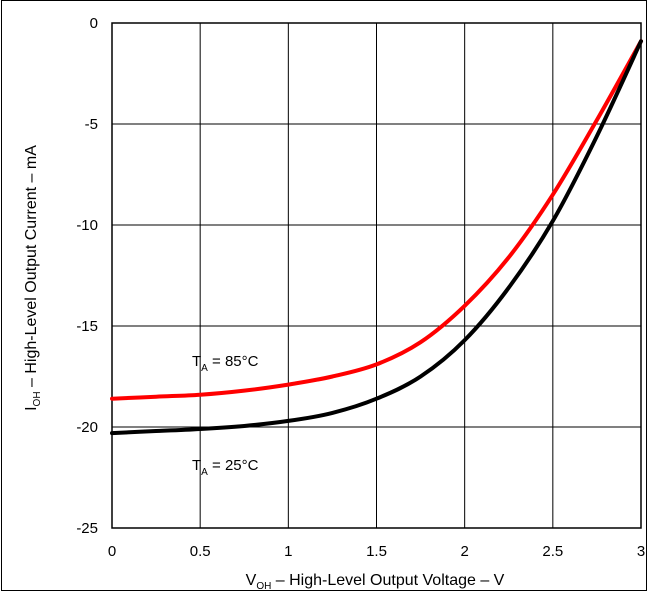  What do you see at coordinates (91, 124) in the screenshot?
I see `y-tick-label: -5` at bounding box center [91, 124].